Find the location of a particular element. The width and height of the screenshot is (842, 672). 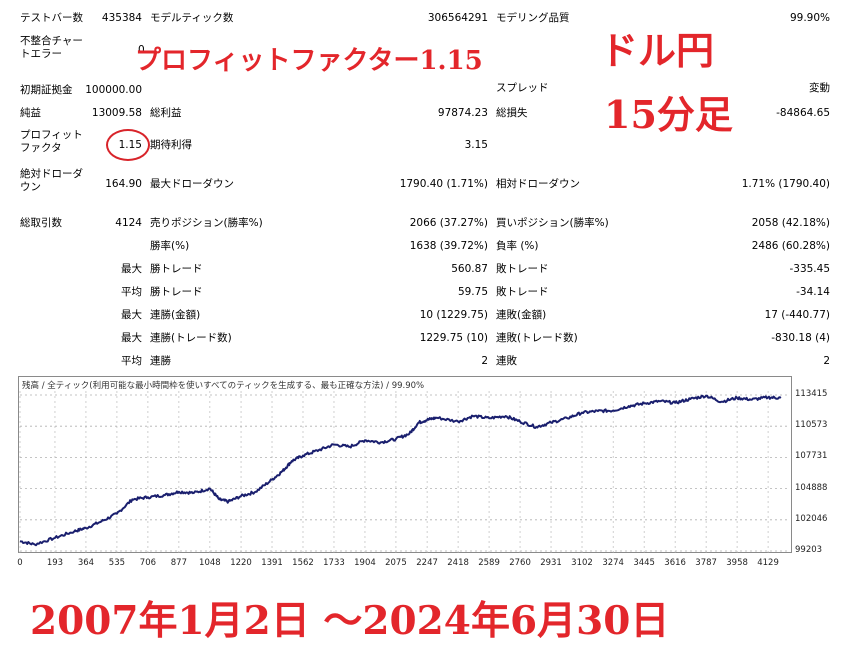

consecutive-wins-money-value: 10 (1229.75) is located at coordinates (453, 315).